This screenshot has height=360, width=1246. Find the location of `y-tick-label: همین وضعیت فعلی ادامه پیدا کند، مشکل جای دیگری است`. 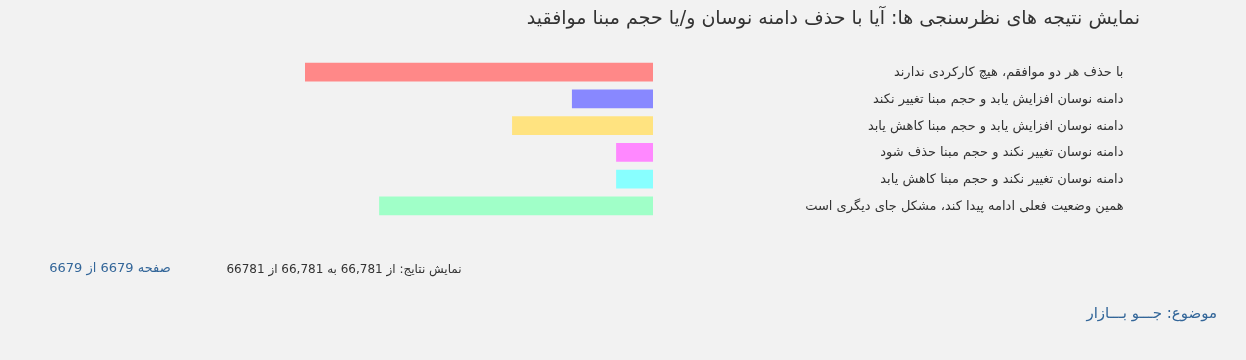

y-tick-label: همین وضعیت فعلی ادامه پیدا کند، مشکل جای دیگری است is located at coordinates (964, 205).